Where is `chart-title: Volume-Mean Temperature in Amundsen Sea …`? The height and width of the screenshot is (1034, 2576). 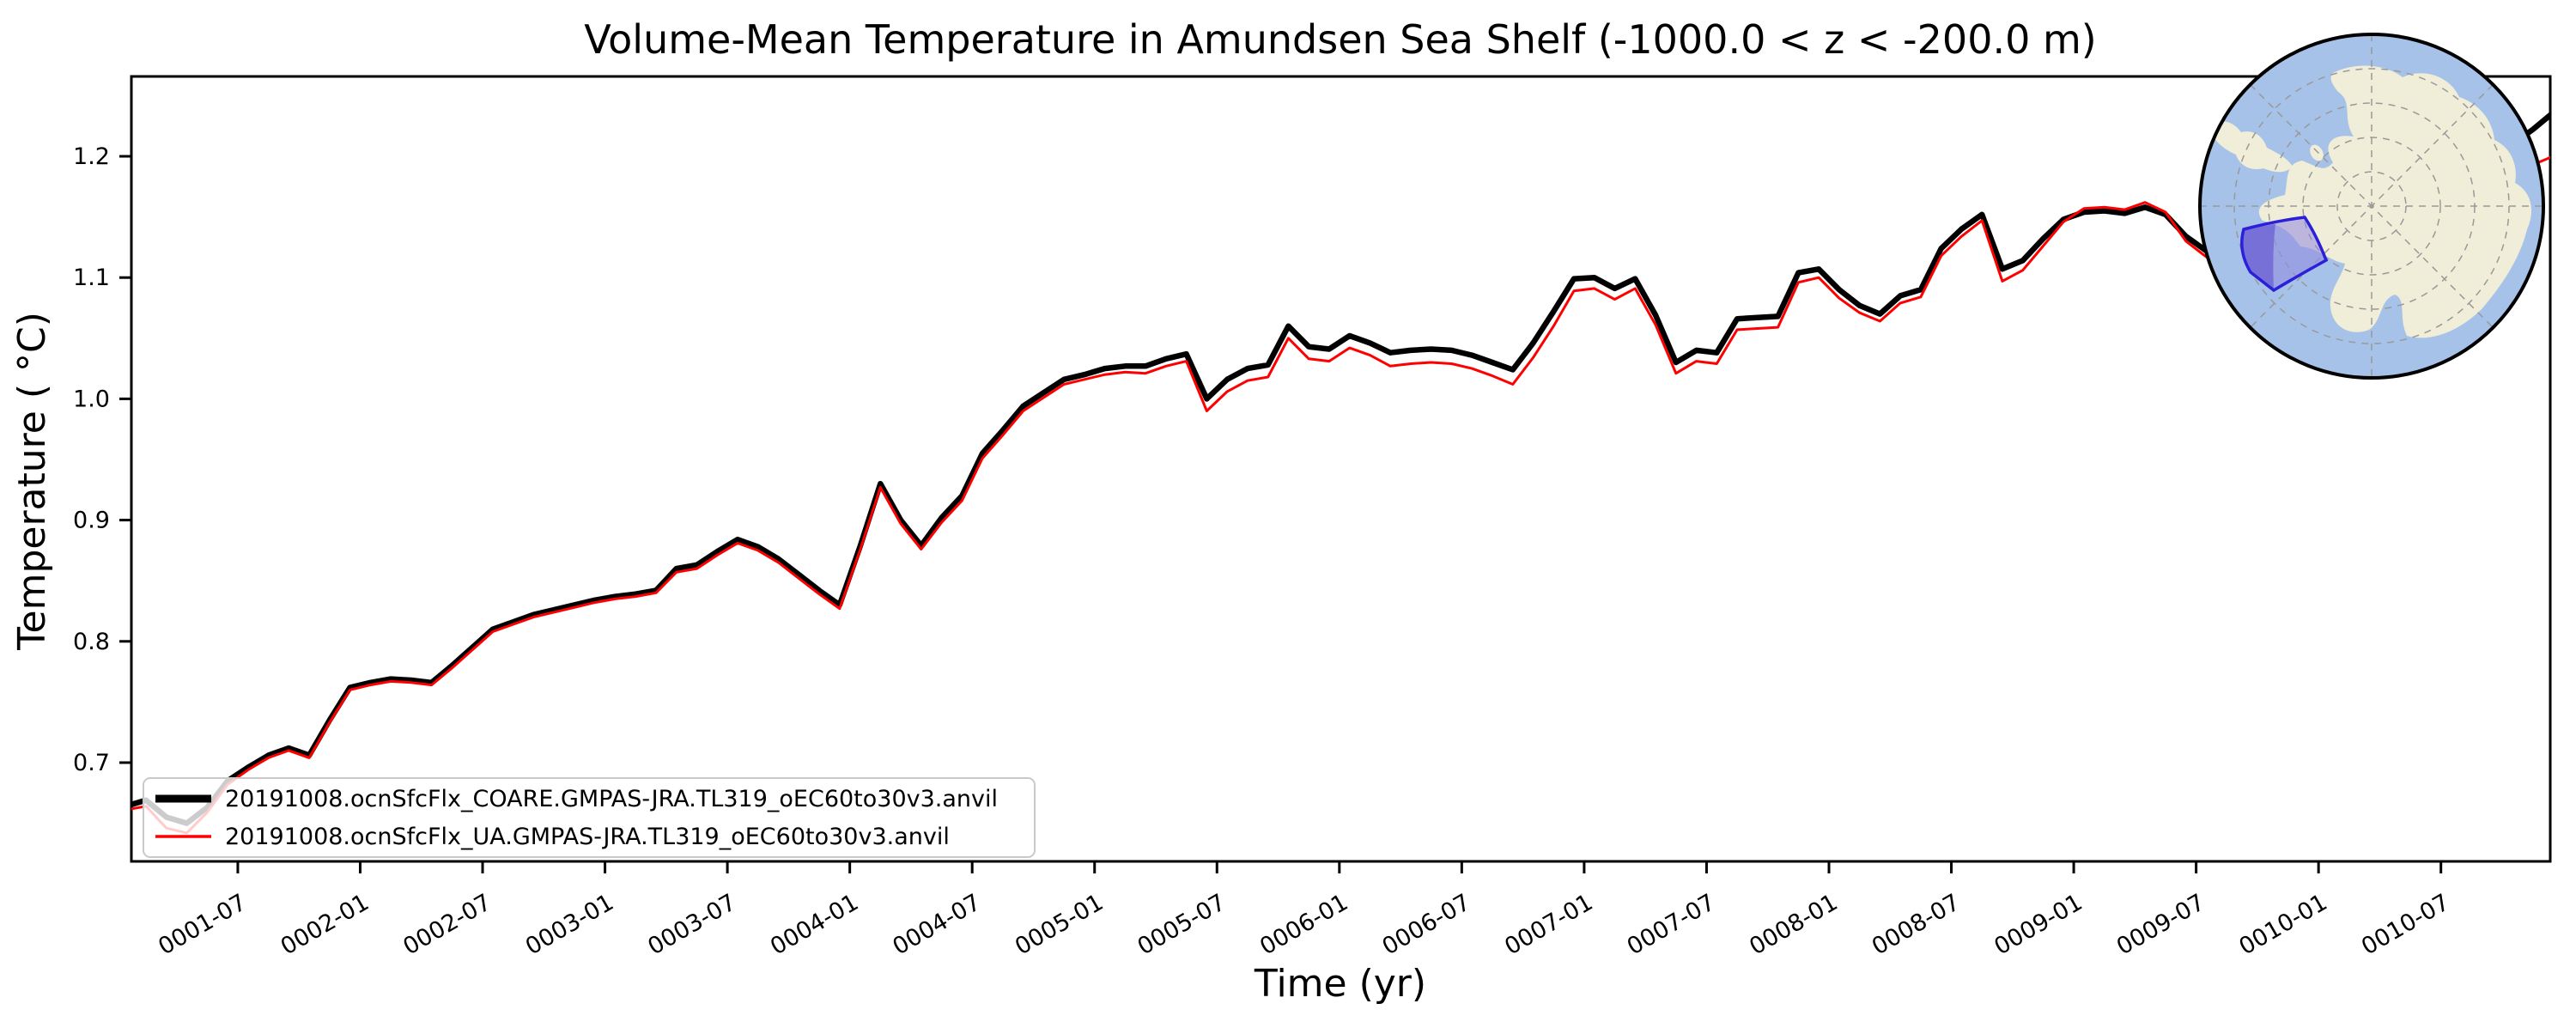
chart-title: Volume-Mean Temperature in Amundsen Sea … is located at coordinates (1340, 40).